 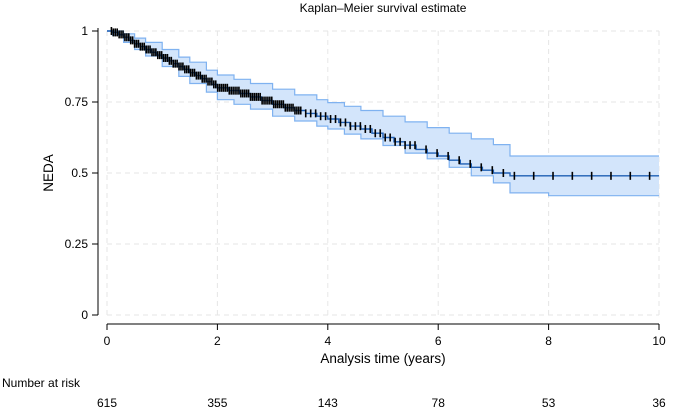 What do you see at coordinates (328, 403) in the screenshot?
I see `number-at-risk-value: 143` at bounding box center [328, 403].